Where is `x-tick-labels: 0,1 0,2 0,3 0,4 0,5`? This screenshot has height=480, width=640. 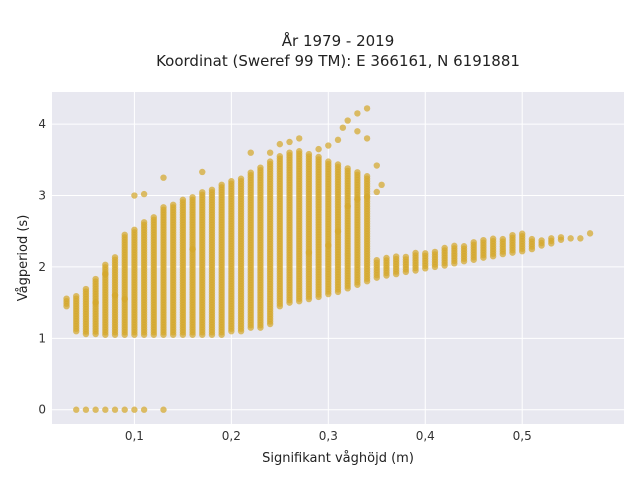 x-tick-labels: 0,1 0,2 0,3 0,4 0,5 is located at coordinates (328, 436).